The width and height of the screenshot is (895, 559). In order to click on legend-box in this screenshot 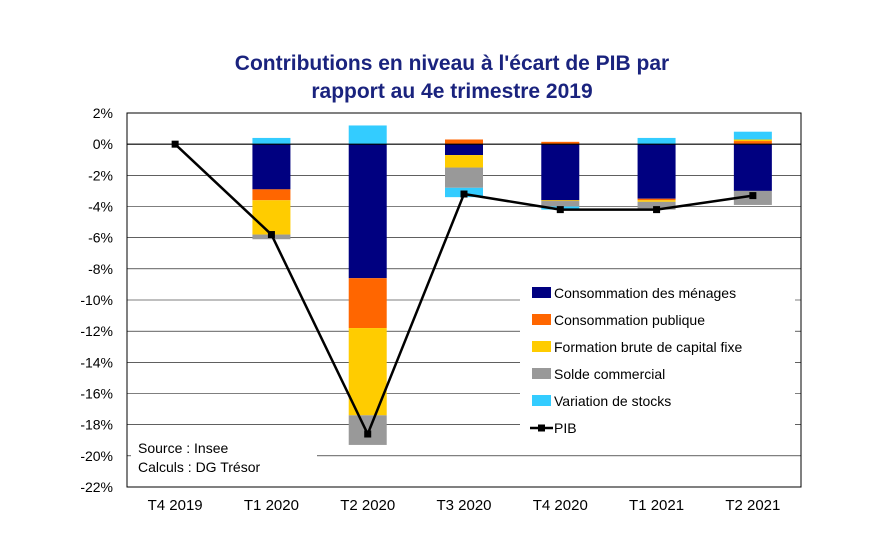, I will do `click(657, 364)`.